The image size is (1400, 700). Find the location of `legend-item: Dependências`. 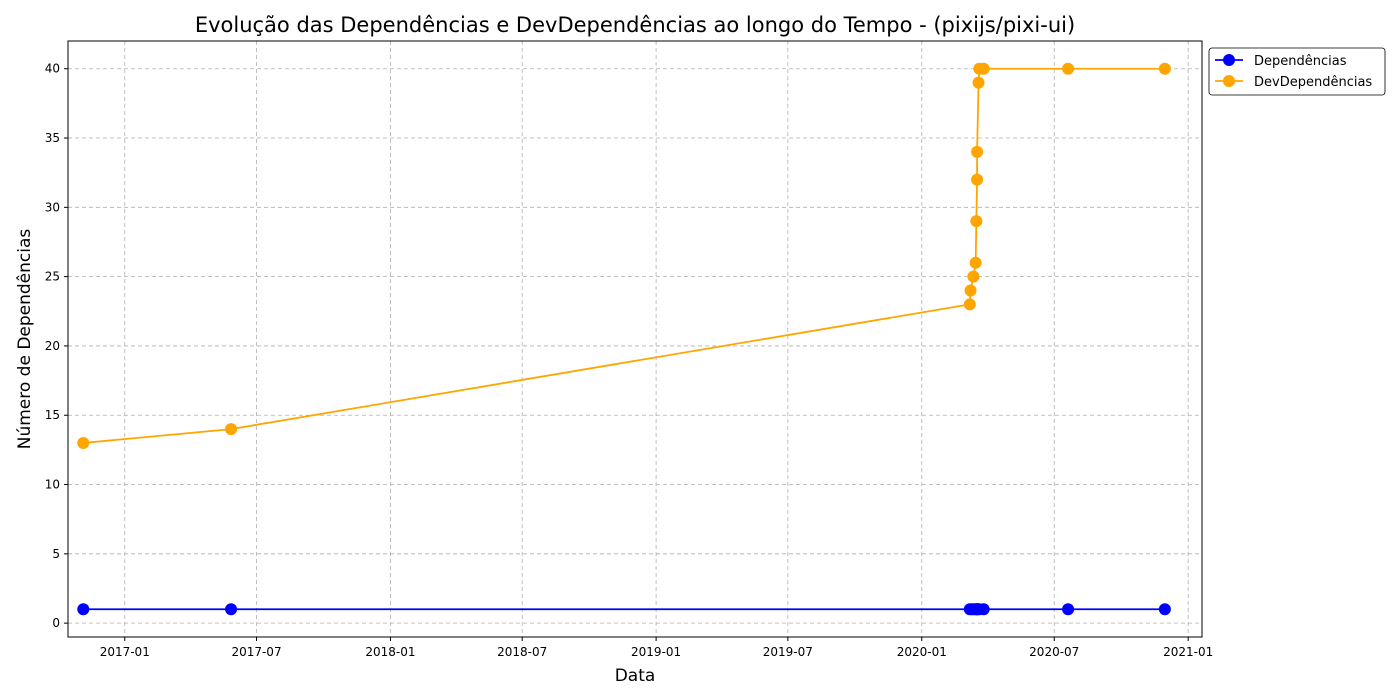

legend-item: Dependências is located at coordinates (1281, 61).